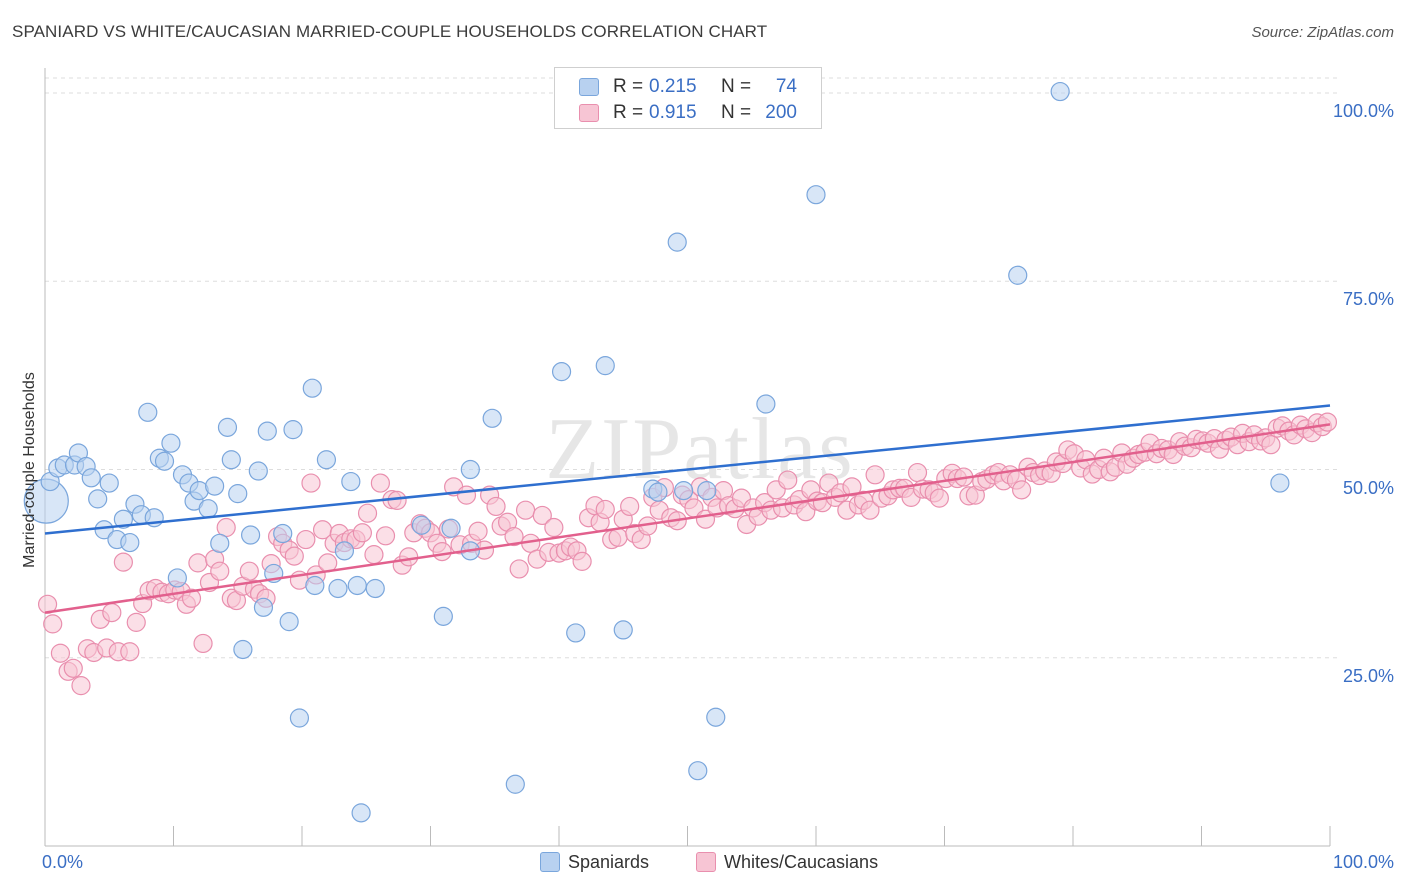 The height and width of the screenshot is (892, 1406). What do you see at coordinates (1363, 111) in the screenshot?
I see `y-tick-label-100: 100.0%` at bounding box center [1363, 111].